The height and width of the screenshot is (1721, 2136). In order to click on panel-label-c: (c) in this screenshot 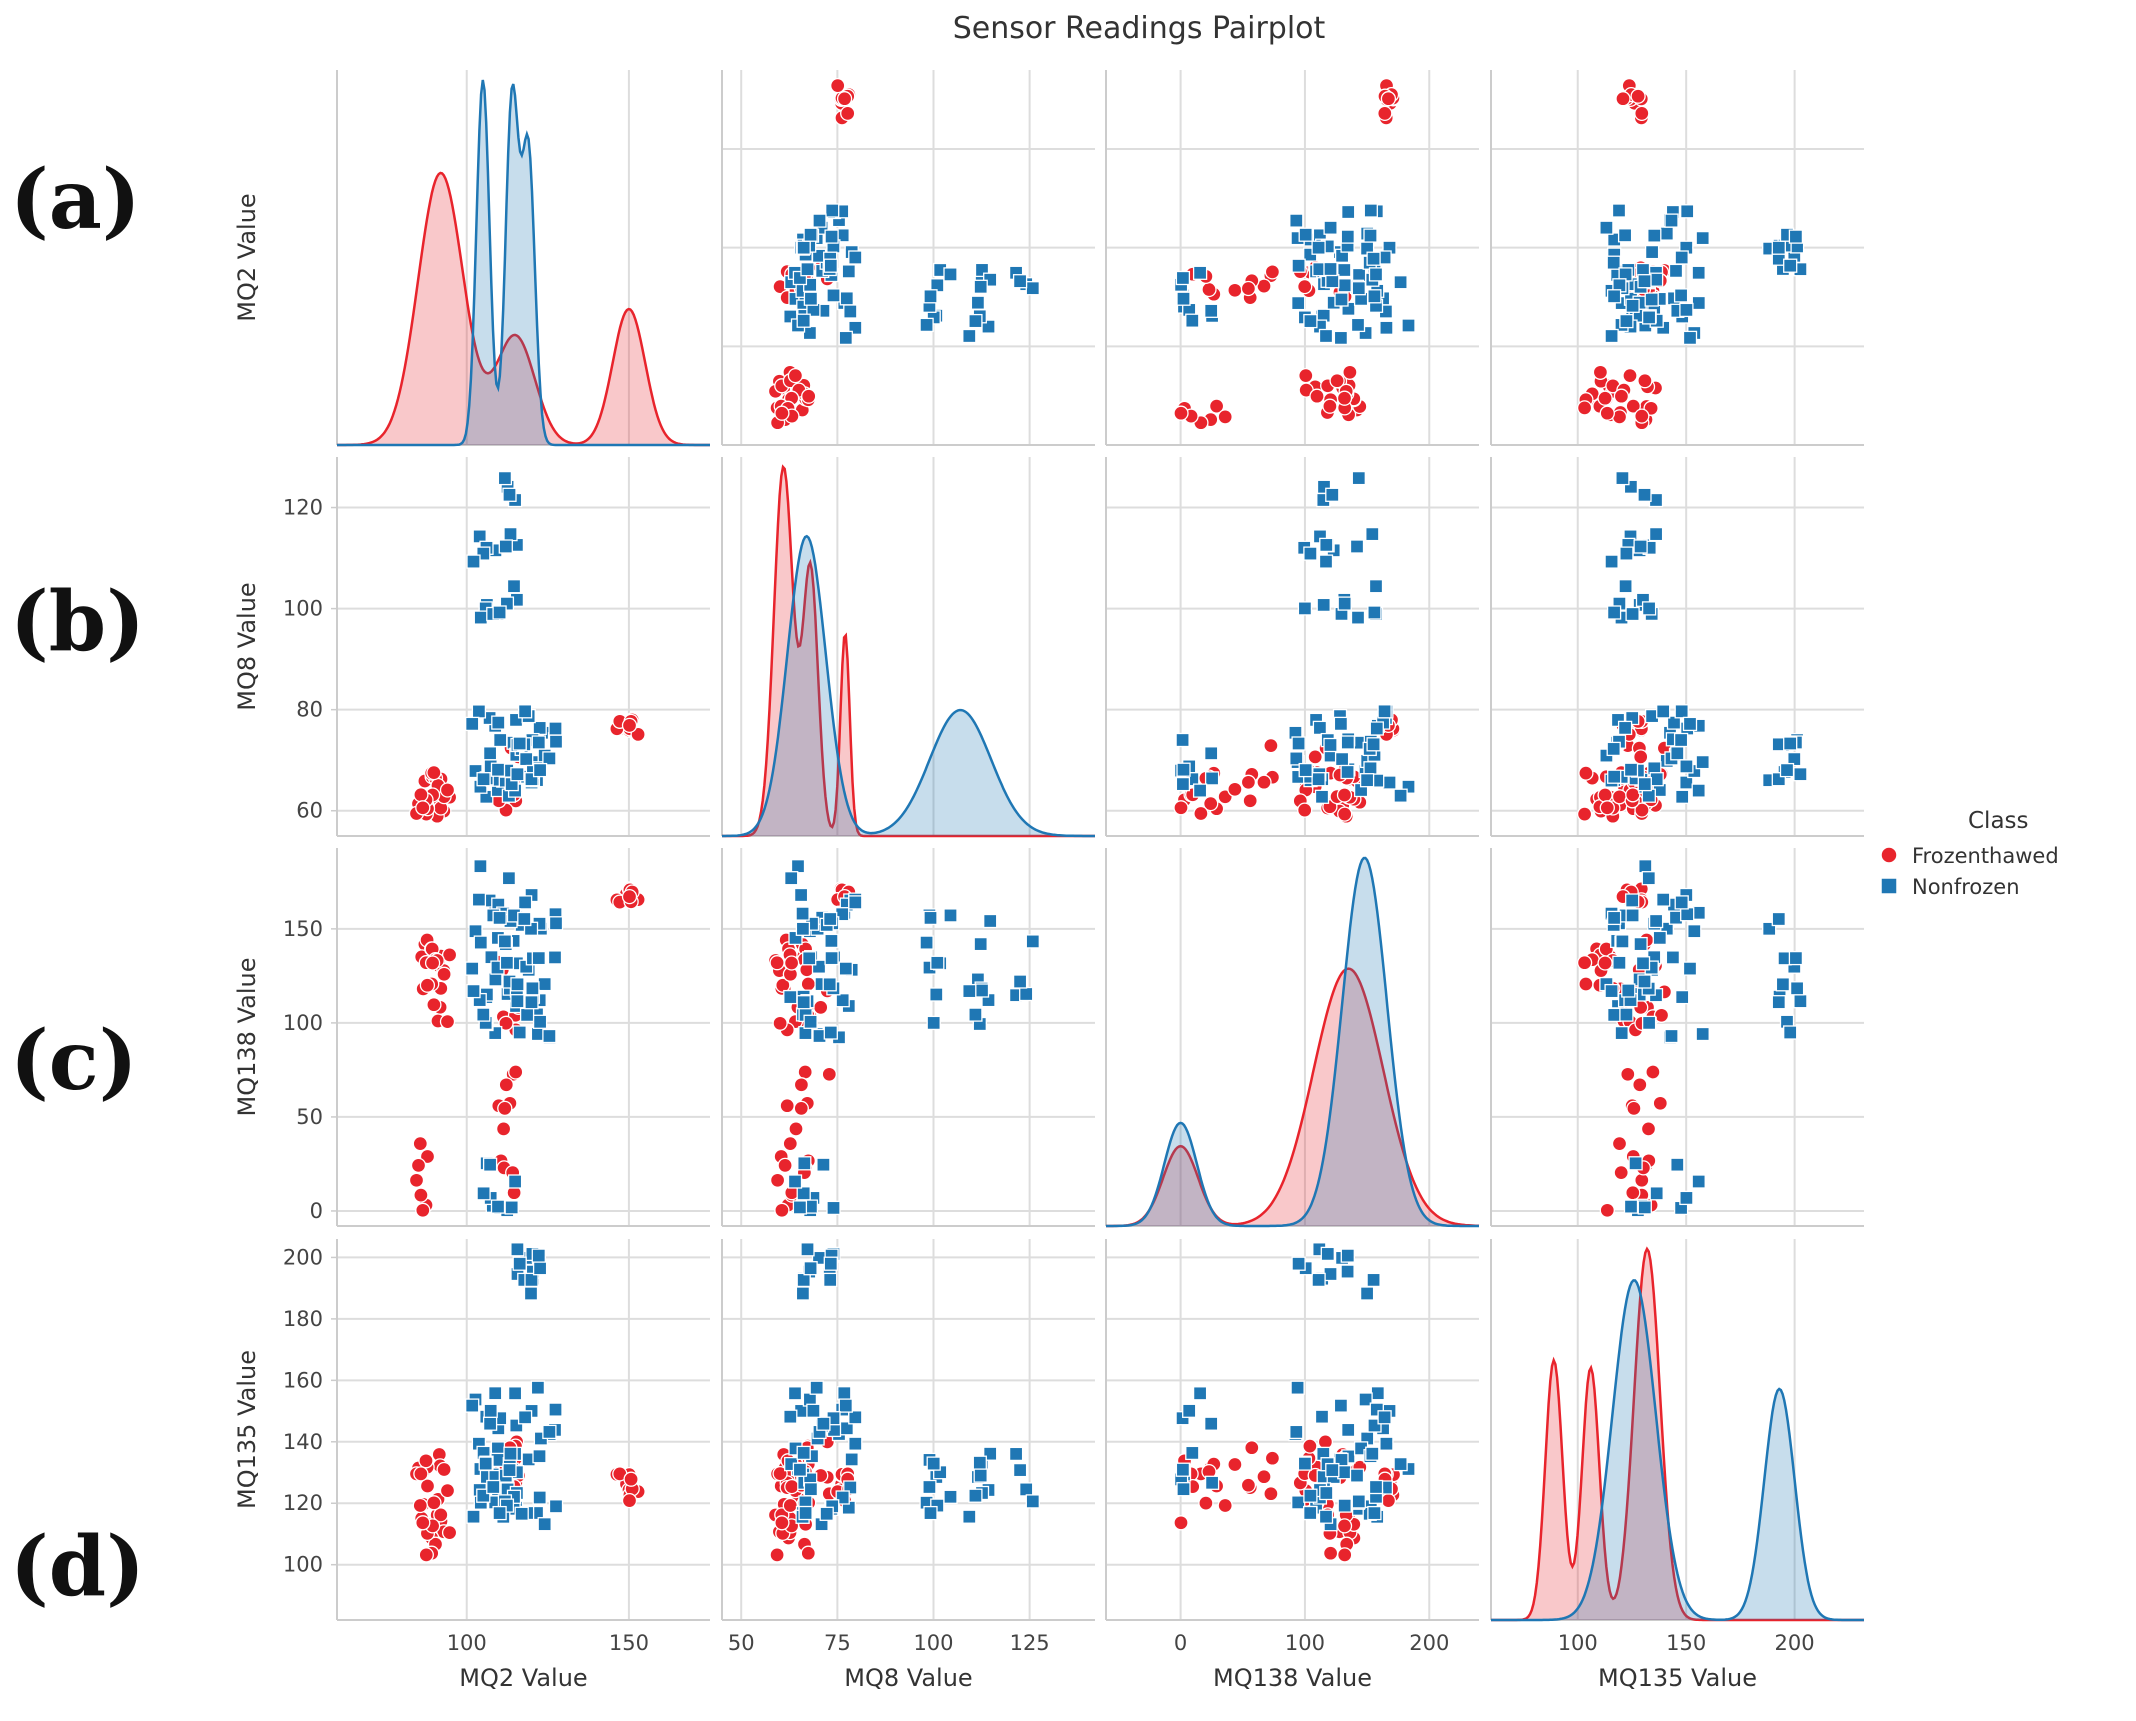, I will do `click(74, 1061)`.